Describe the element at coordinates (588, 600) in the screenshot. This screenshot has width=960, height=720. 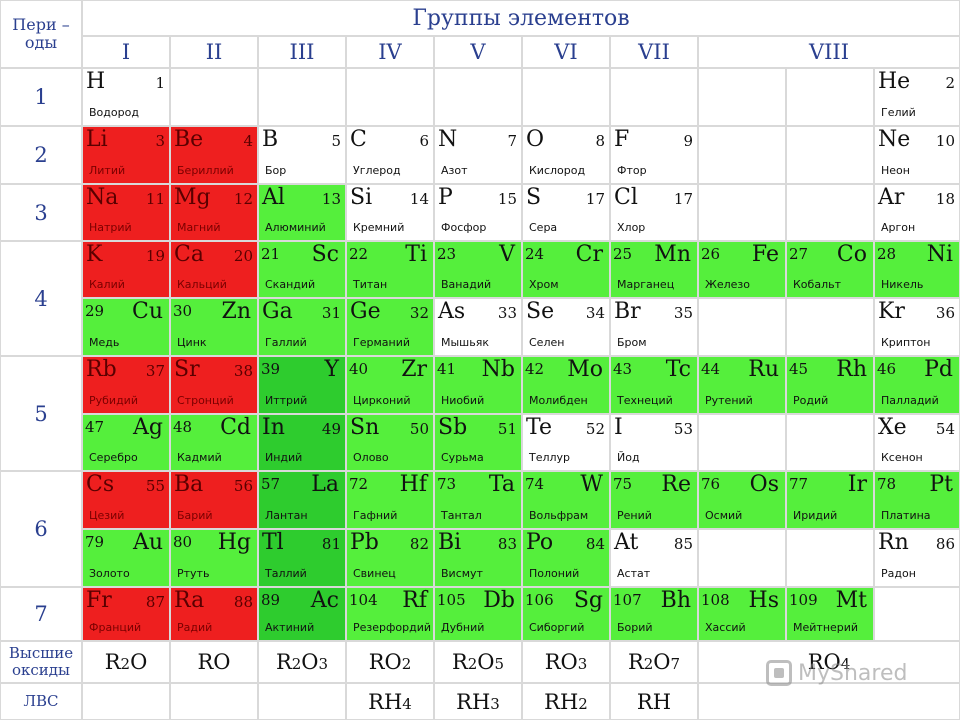
I see `element-symbol: Sg` at that location.